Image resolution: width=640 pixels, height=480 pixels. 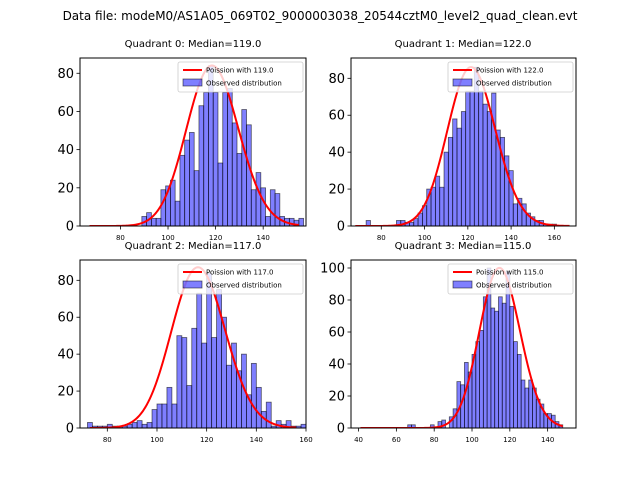 What do you see at coordinates (193, 246) in the screenshot?
I see `subplot-title-q2: Quadrant 2: Median=117.0` at bounding box center [193, 246].